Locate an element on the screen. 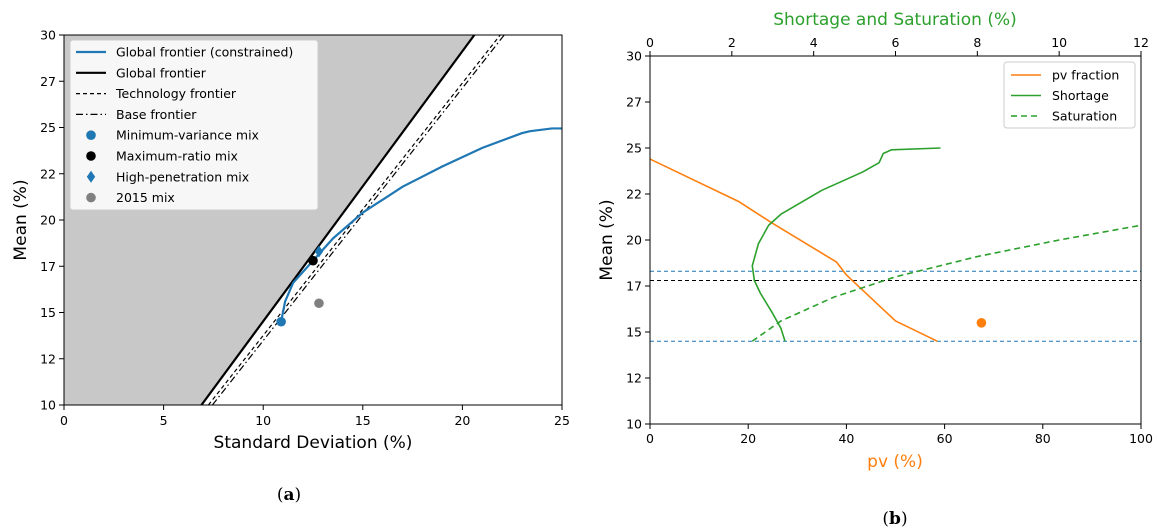 This screenshot has width=1158, height=529. panel-b-legend-label: Shortage is located at coordinates (1080, 95).